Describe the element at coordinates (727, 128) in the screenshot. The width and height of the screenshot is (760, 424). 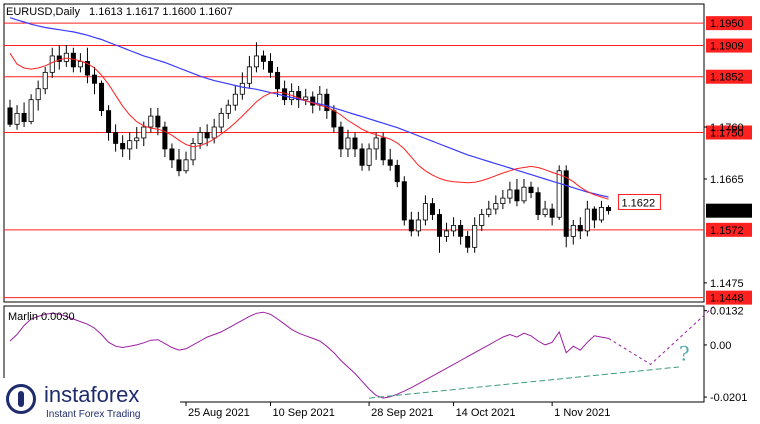
I see `price-tick-label: 1.1760` at that location.